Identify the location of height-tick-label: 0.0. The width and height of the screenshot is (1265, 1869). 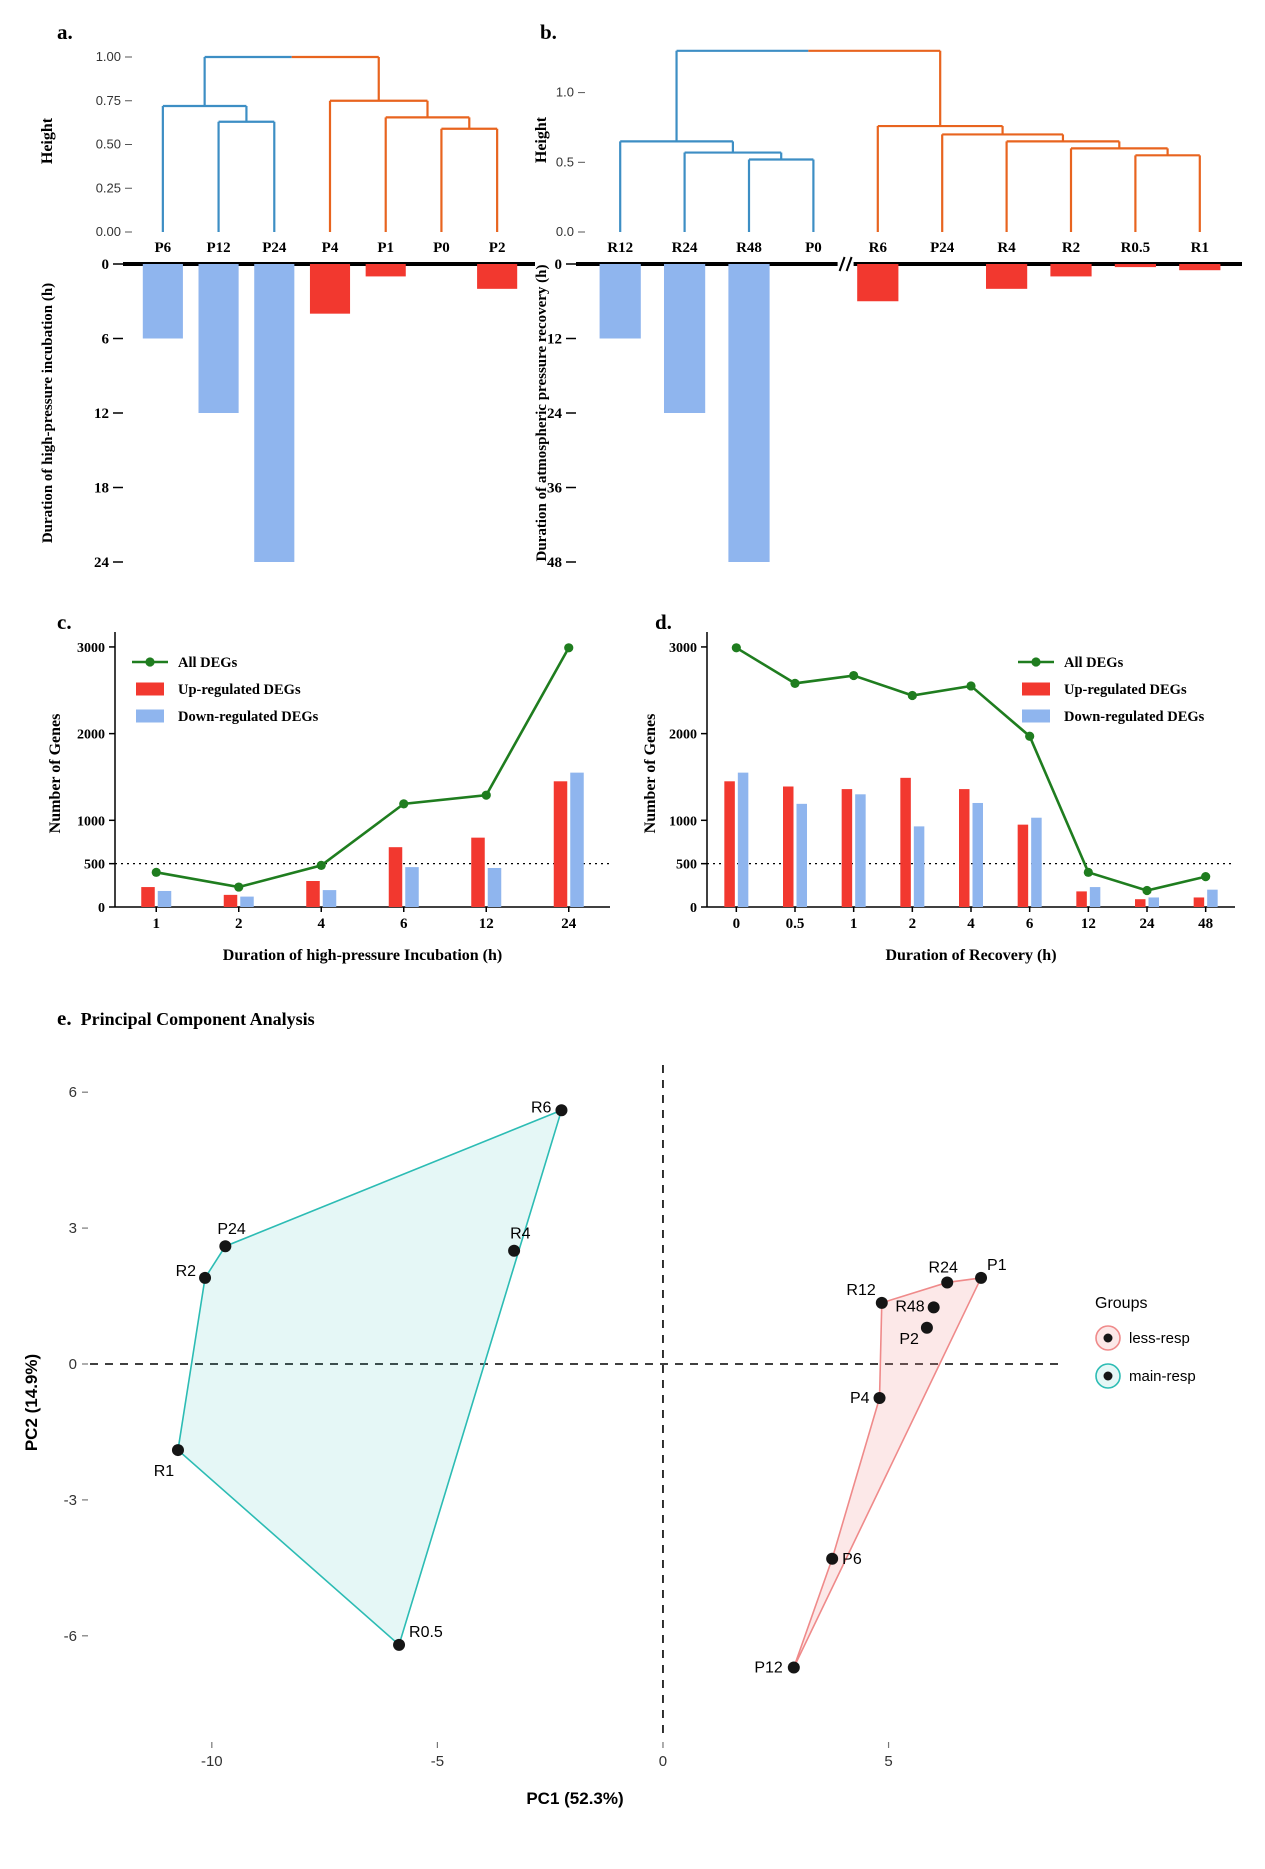
(565, 231).